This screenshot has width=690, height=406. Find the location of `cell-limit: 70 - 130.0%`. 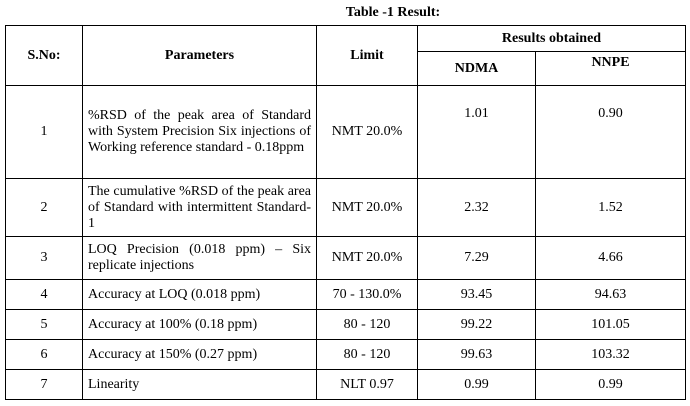

cell-limit: 70 - 130.0% is located at coordinates (367, 294).